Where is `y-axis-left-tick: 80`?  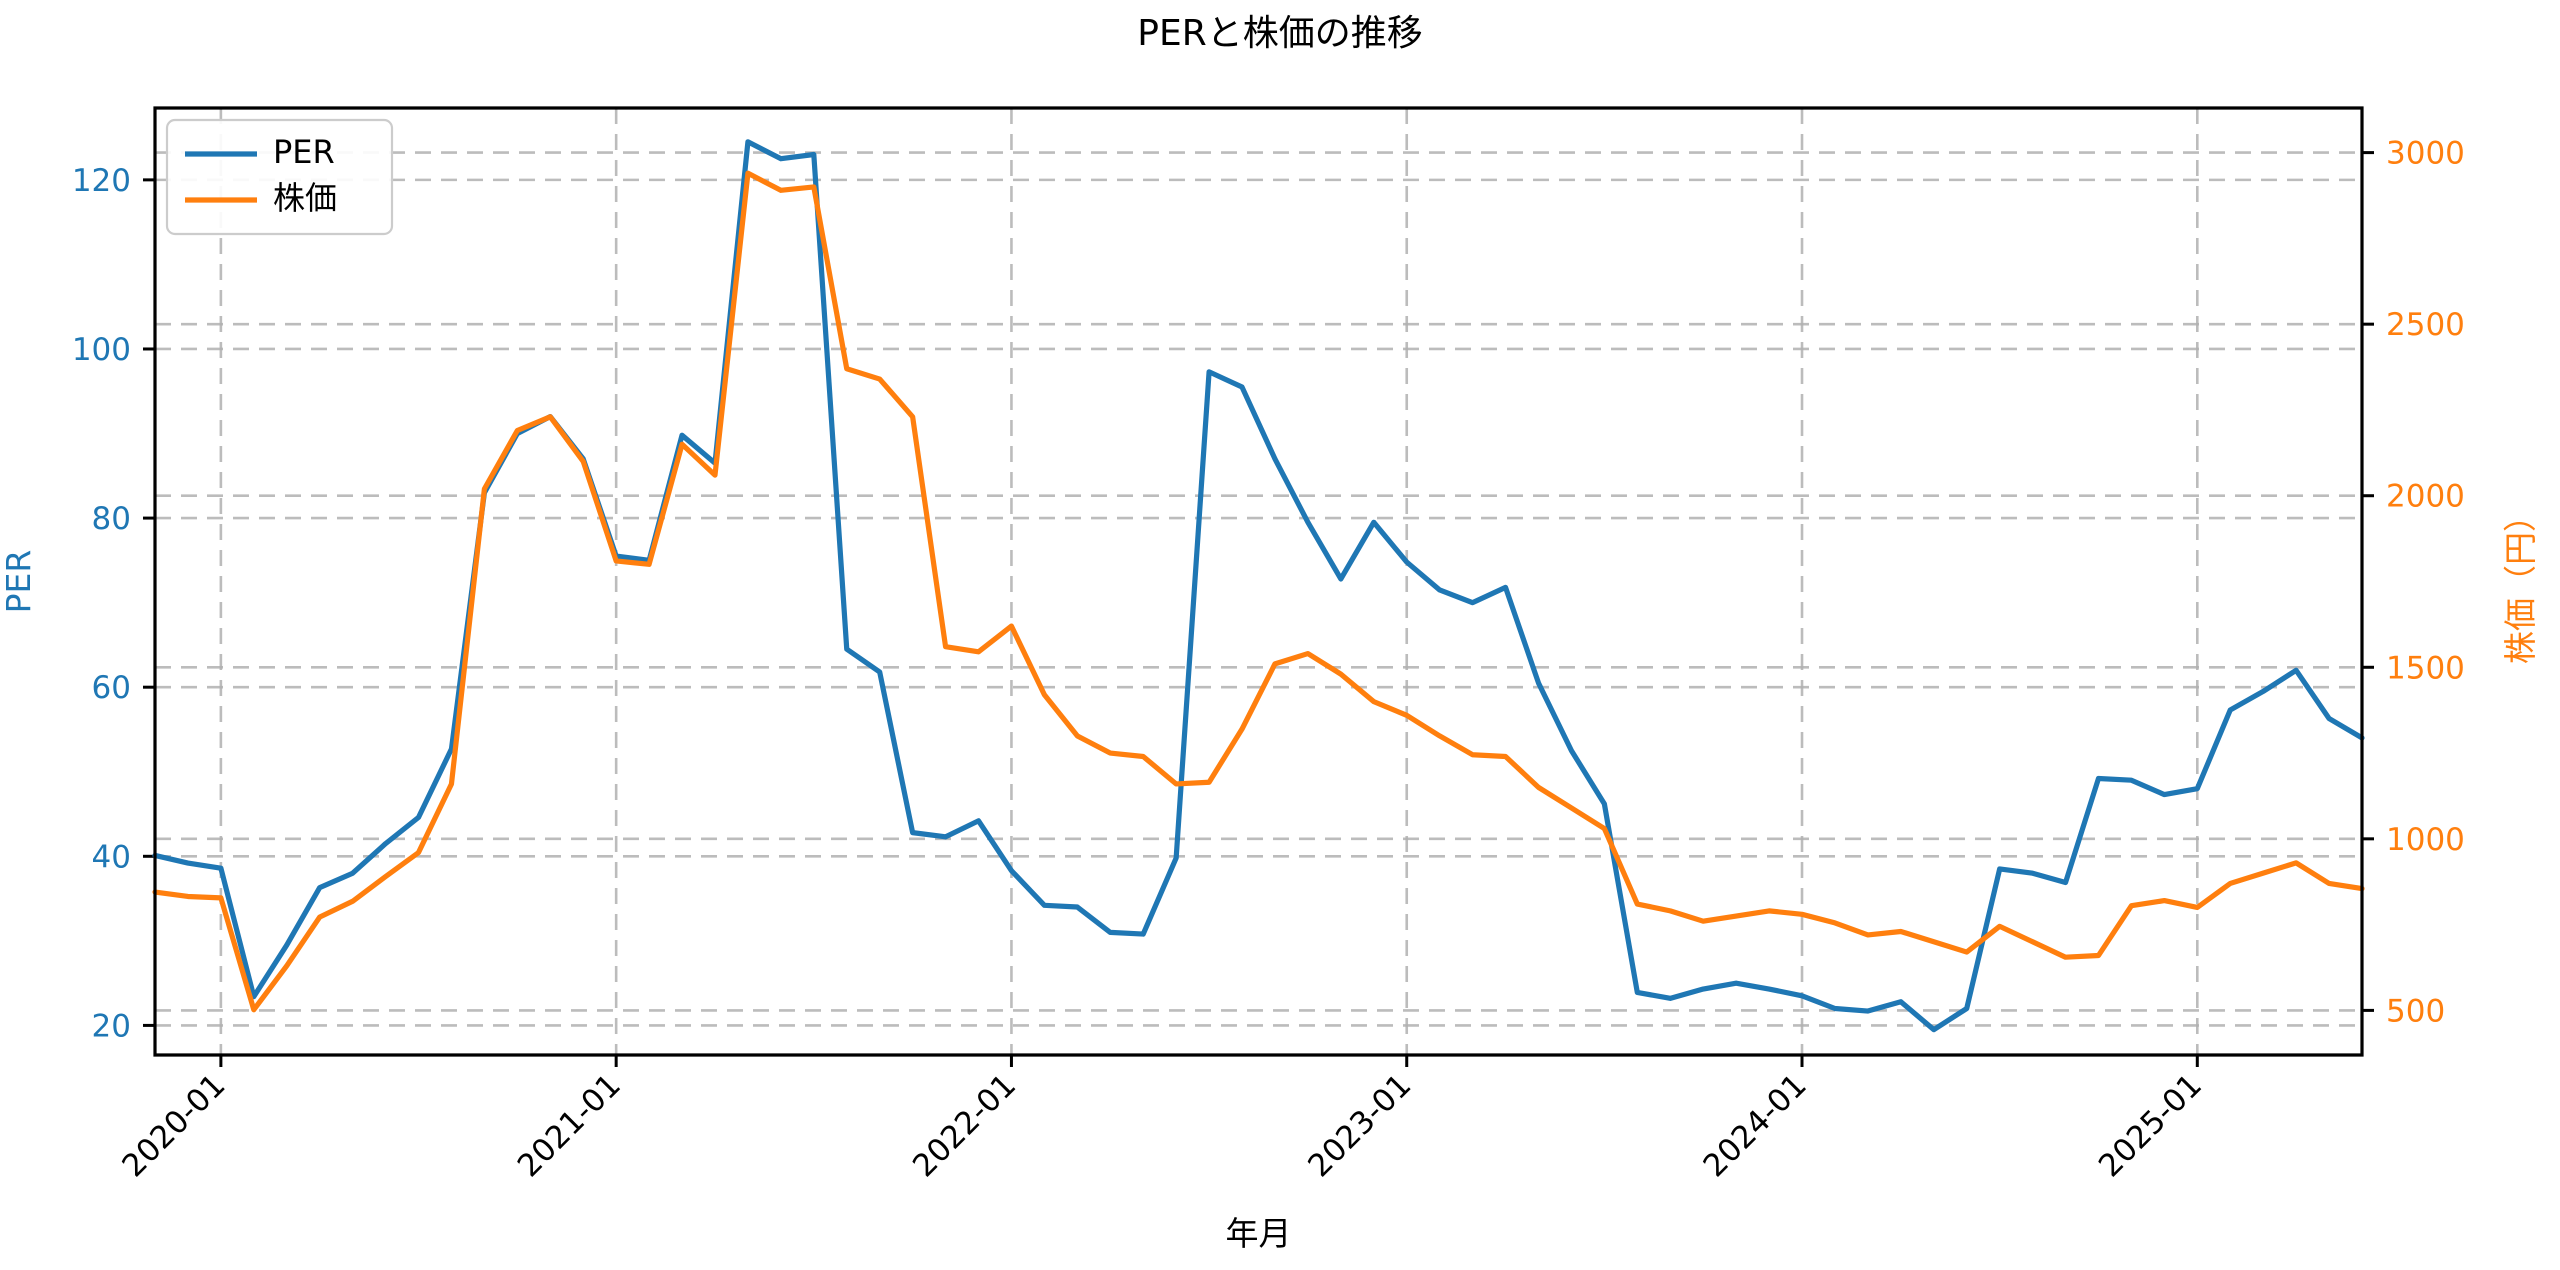 y-axis-left-tick: 80 is located at coordinates (111, 519).